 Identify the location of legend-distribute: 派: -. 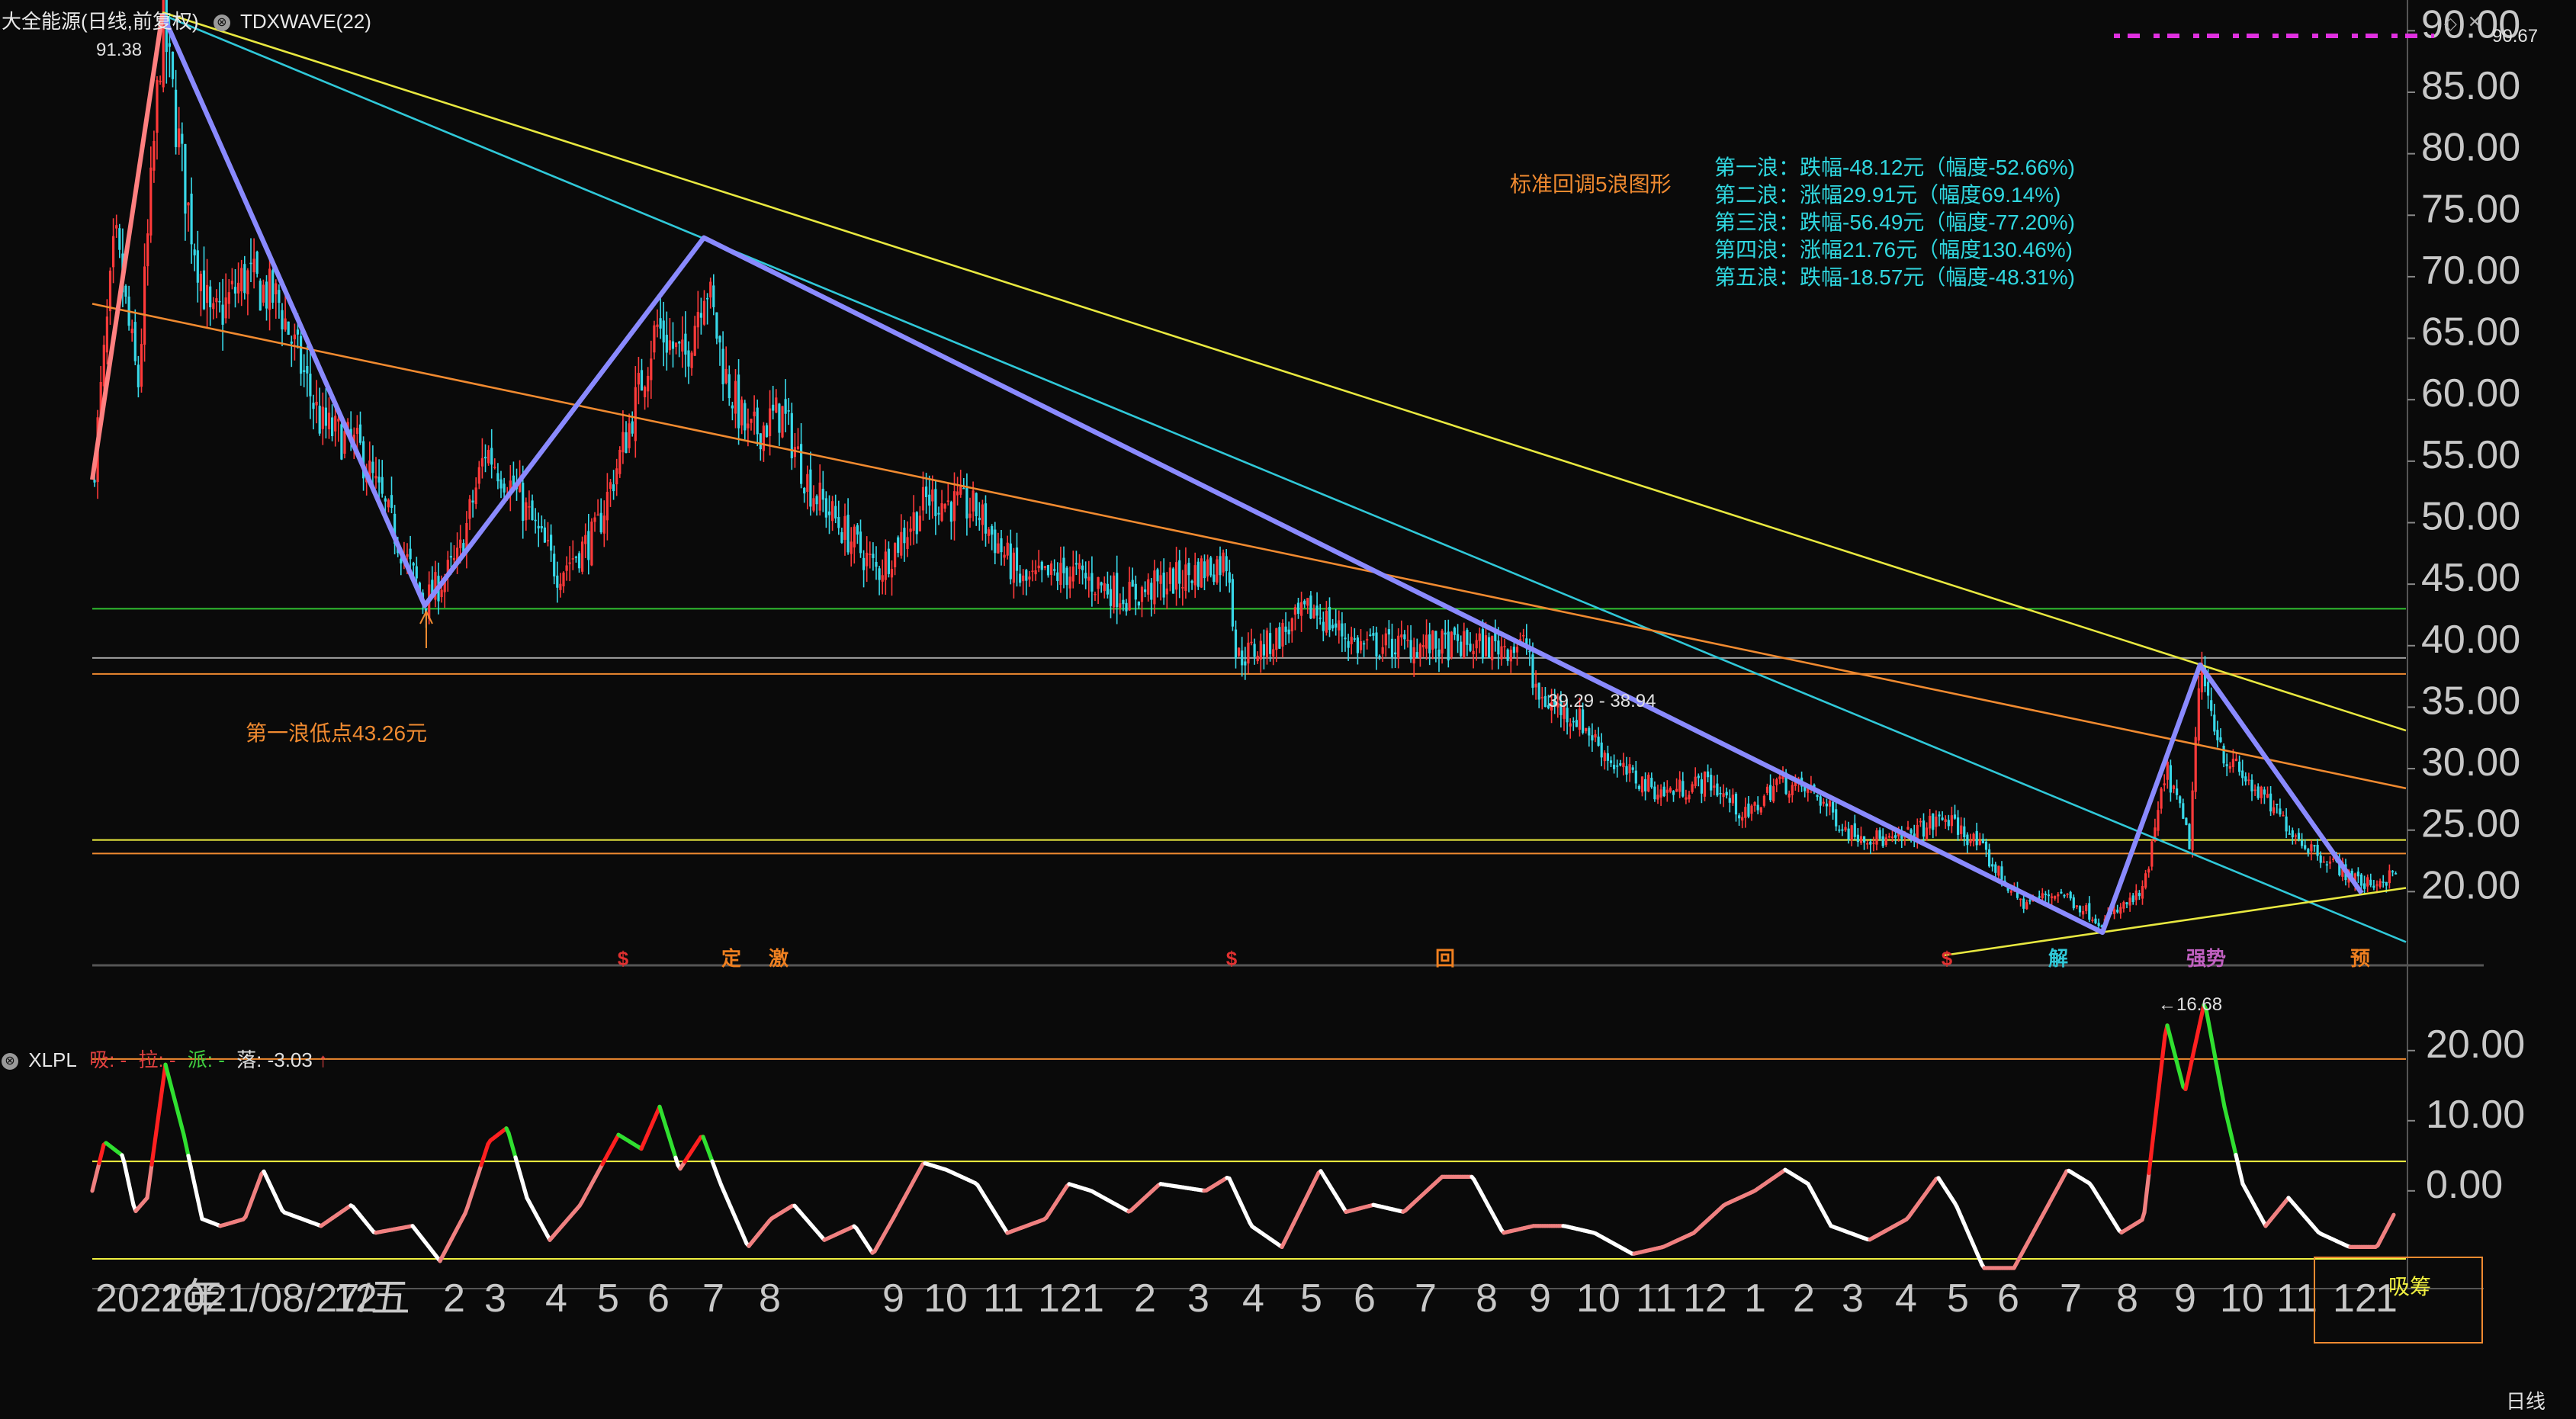
(206, 1060).